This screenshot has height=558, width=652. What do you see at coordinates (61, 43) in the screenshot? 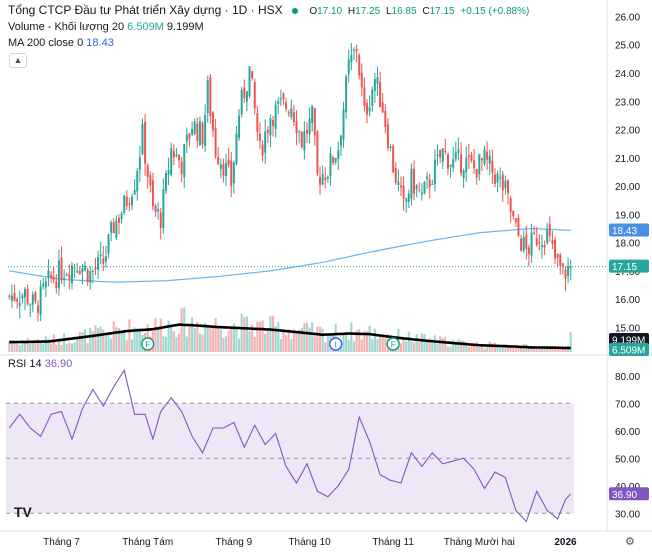
I see `ma-legend: MA 200 close 0 18.43` at bounding box center [61, 43].